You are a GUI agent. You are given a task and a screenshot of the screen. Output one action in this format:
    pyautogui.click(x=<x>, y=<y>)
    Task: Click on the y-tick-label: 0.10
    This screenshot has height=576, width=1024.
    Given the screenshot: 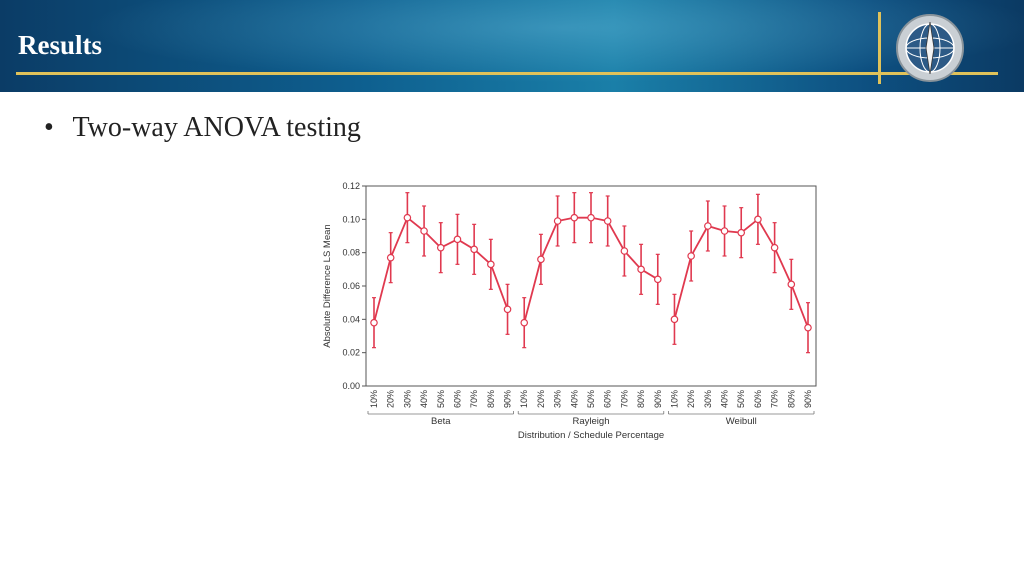 What is the action you would take?
    pyautogui.click(x=351, y=219)
    